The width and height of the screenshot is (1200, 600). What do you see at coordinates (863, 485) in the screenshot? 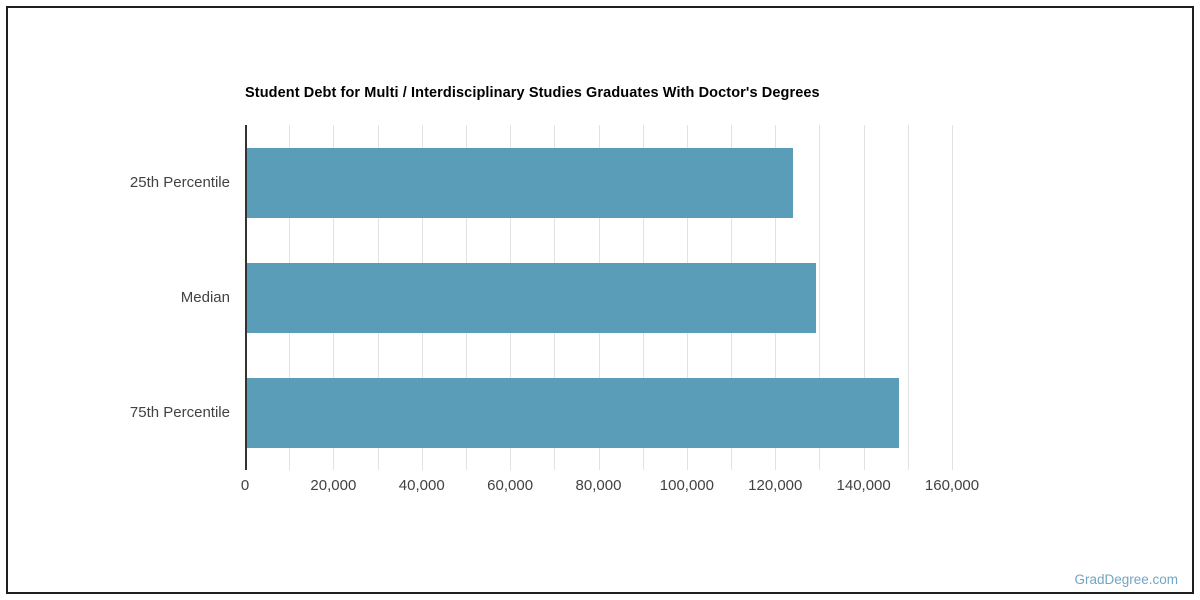
I see `x-tick-label: 140,000` at bounding box center [863, 485].